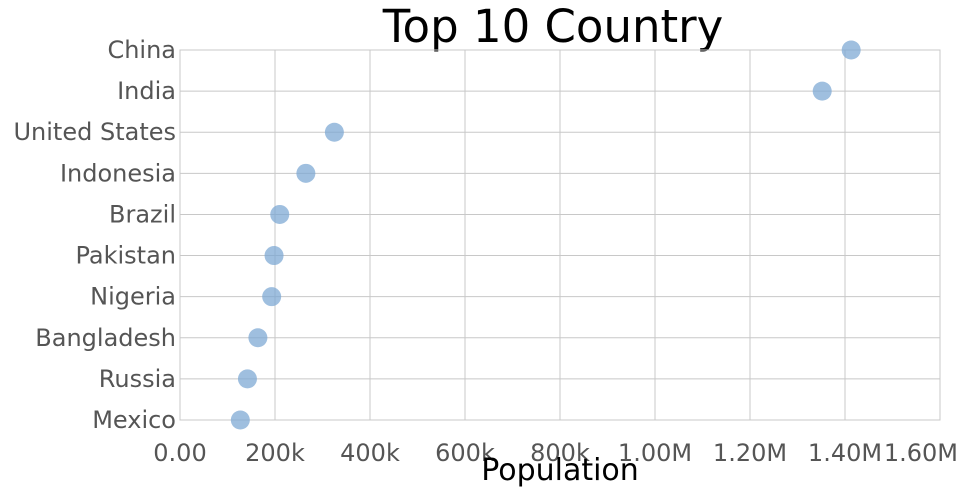 The height and width of the screenshot is (500, 960). What do you see at coordinates (750, 453) in the screenshot?
I see `x-tick-label: 1.20M` at bounding box center [750, 453].